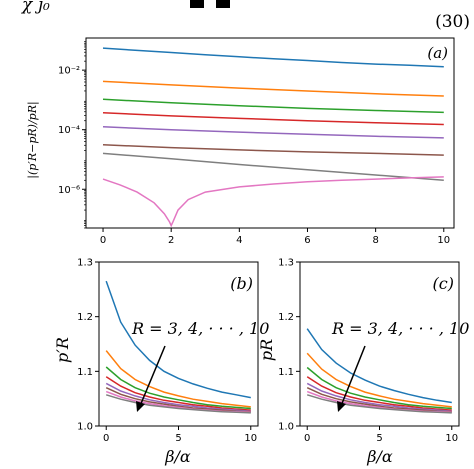 The height and width of the screenshot is (469, 474). I want to click on panel-b-arrowhead, so click(140, 406).